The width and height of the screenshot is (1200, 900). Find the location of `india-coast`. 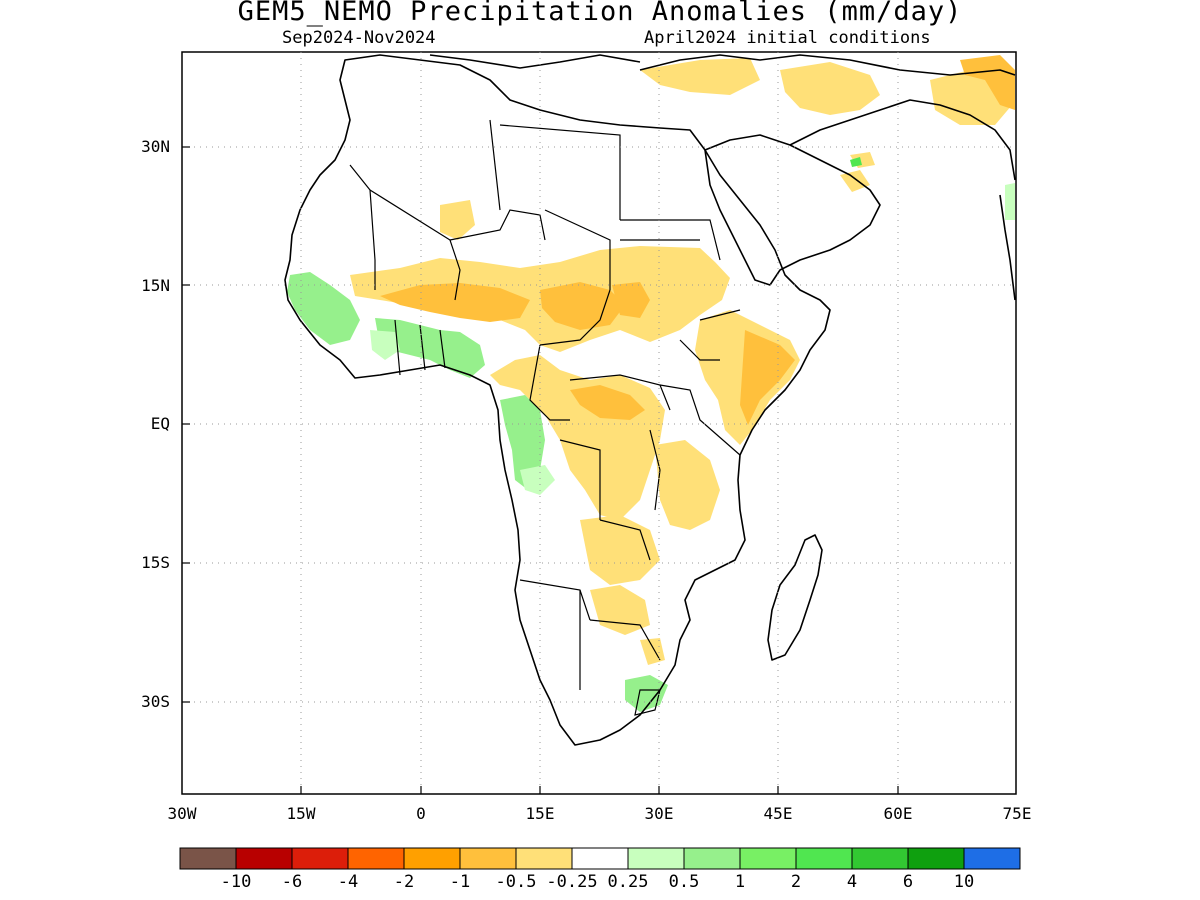

india-coast is located at coordinates (1007, 247).